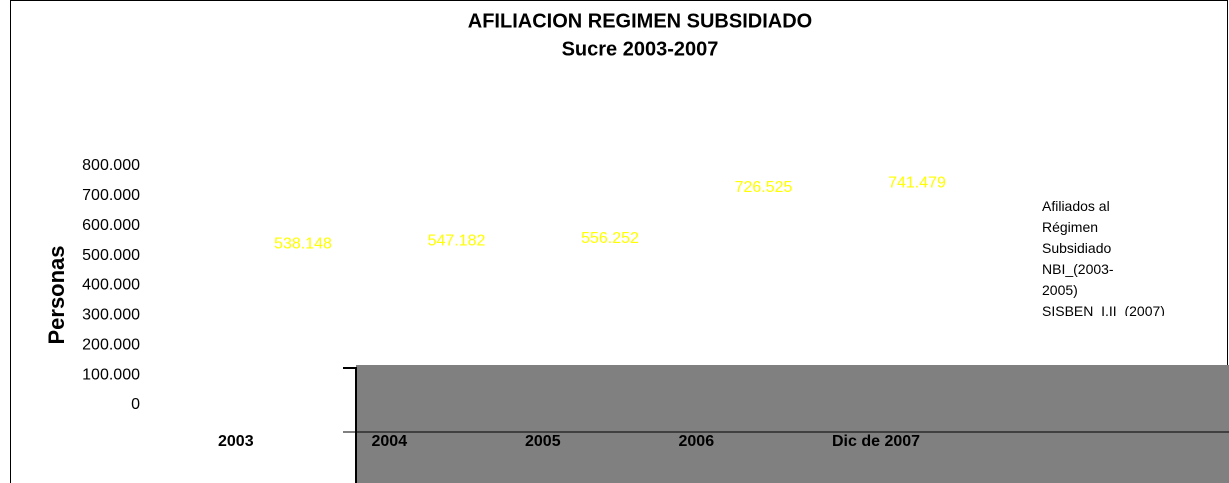 Image resolution: width=1229 pixels, height=483 pixels. Describe the element at coordinates (917, 183) in the screenshot. I see `data-label: 741.479` at that location.